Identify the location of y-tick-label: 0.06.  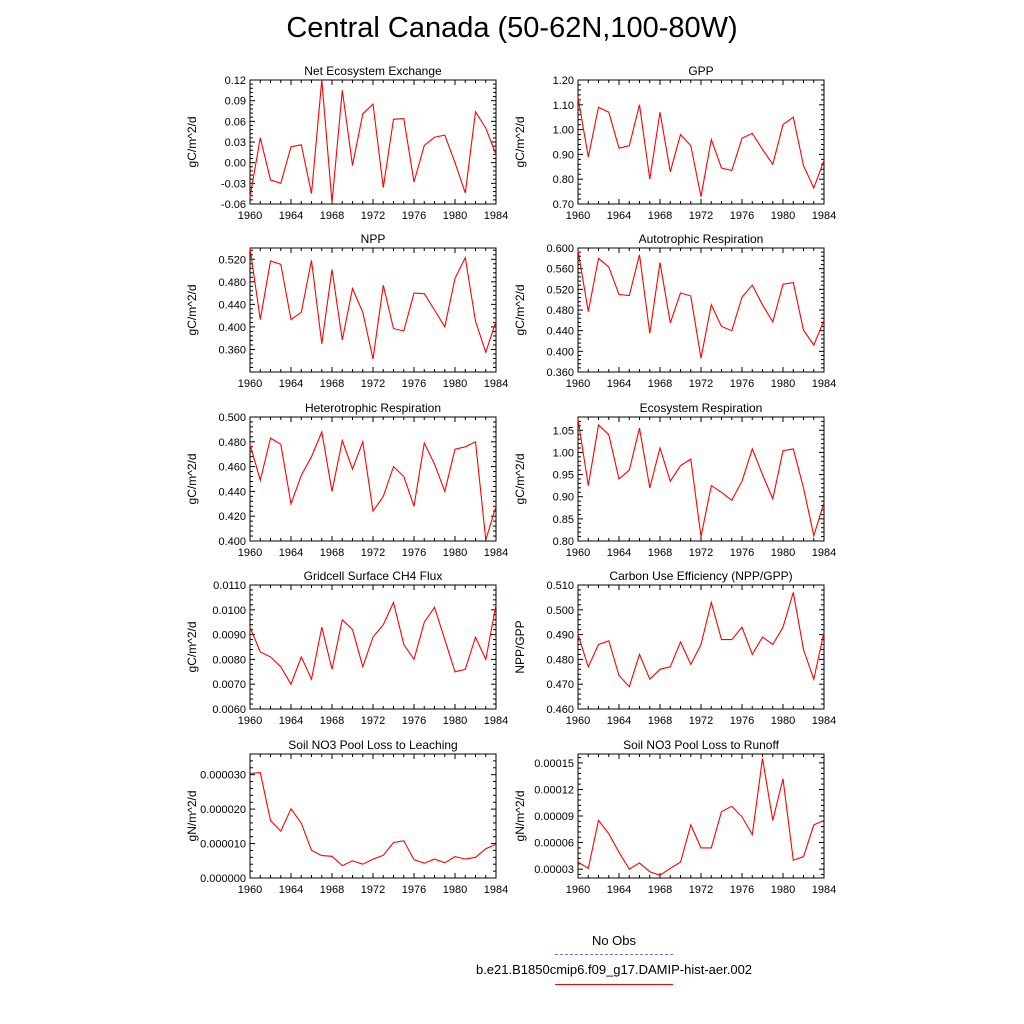
(235, 122).